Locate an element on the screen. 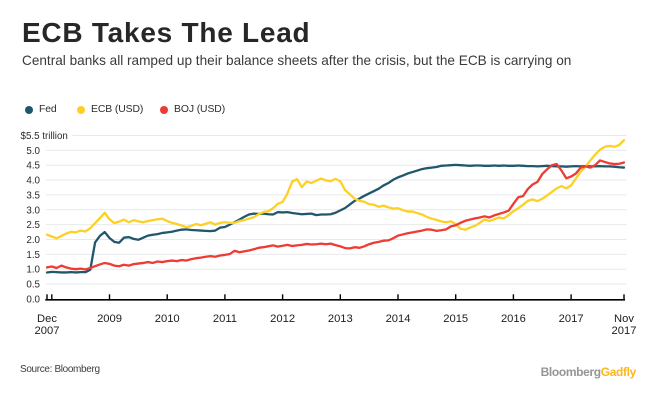  x-axis-year-label: 2013 is located at coordinates (340, 319).